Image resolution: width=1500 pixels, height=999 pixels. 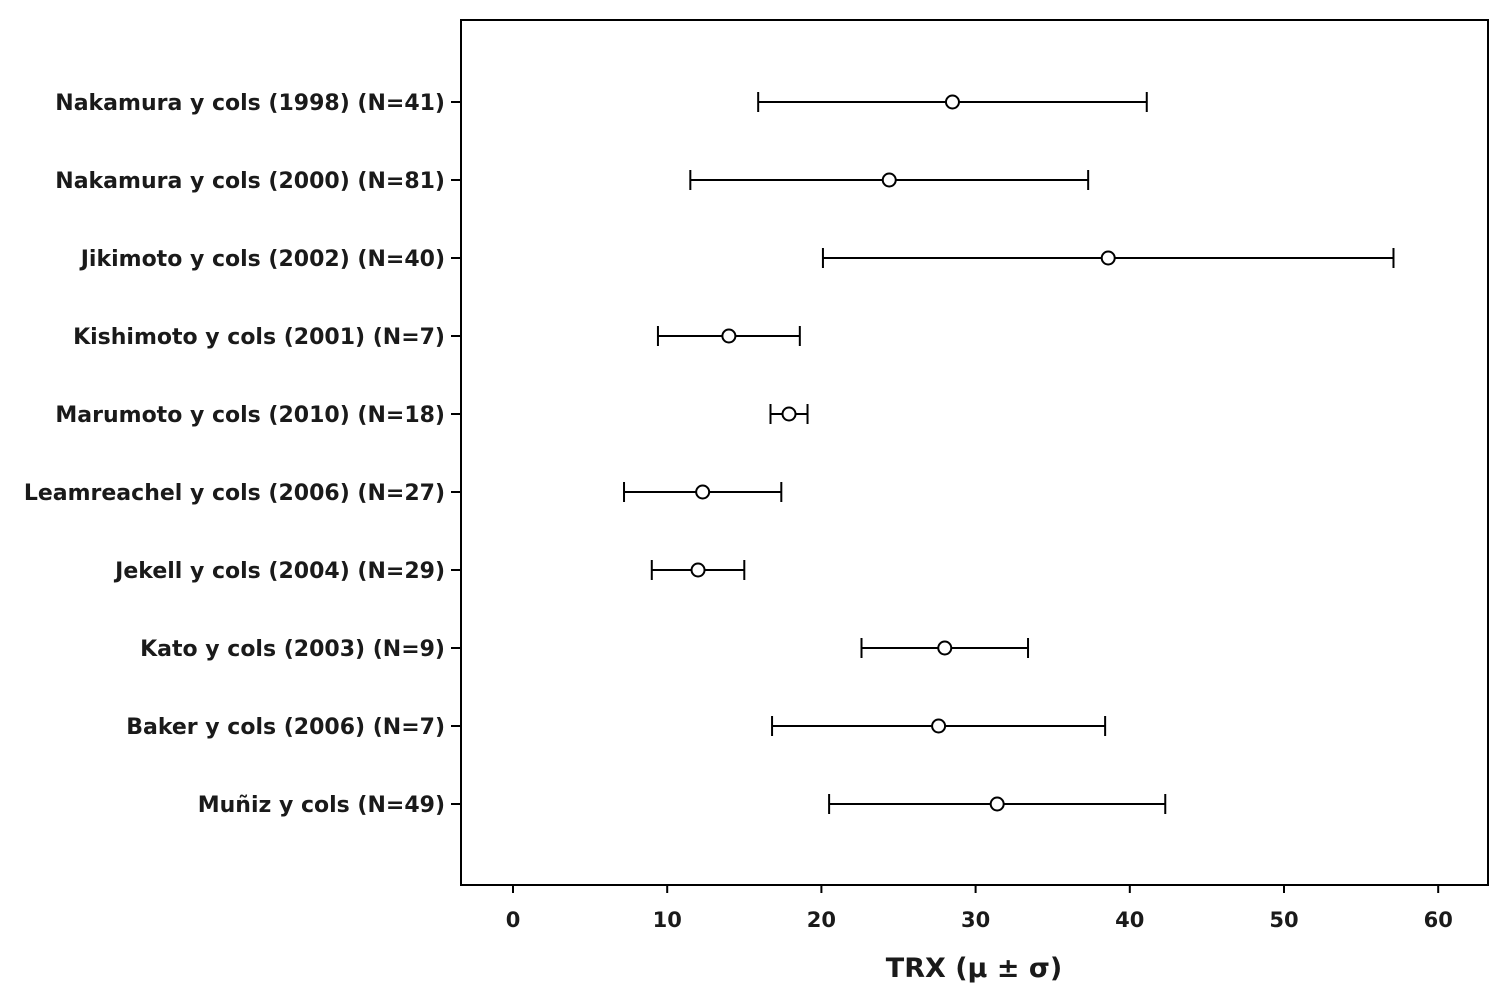 I want to click on category-label: Kato y cols (2003) (N=9), so click(x=292, y=649).